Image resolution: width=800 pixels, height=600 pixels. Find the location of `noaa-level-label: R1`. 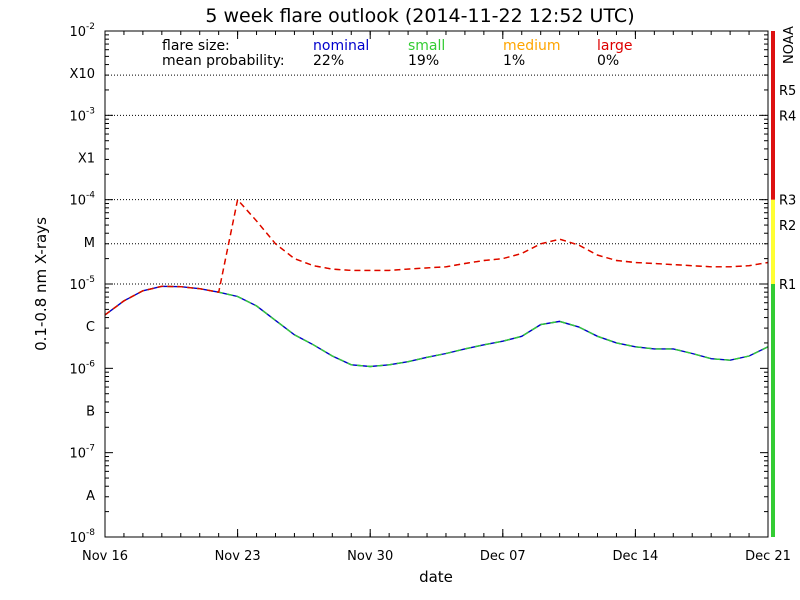

noaa-level-label: R1 is located at coordinates (787, 285).